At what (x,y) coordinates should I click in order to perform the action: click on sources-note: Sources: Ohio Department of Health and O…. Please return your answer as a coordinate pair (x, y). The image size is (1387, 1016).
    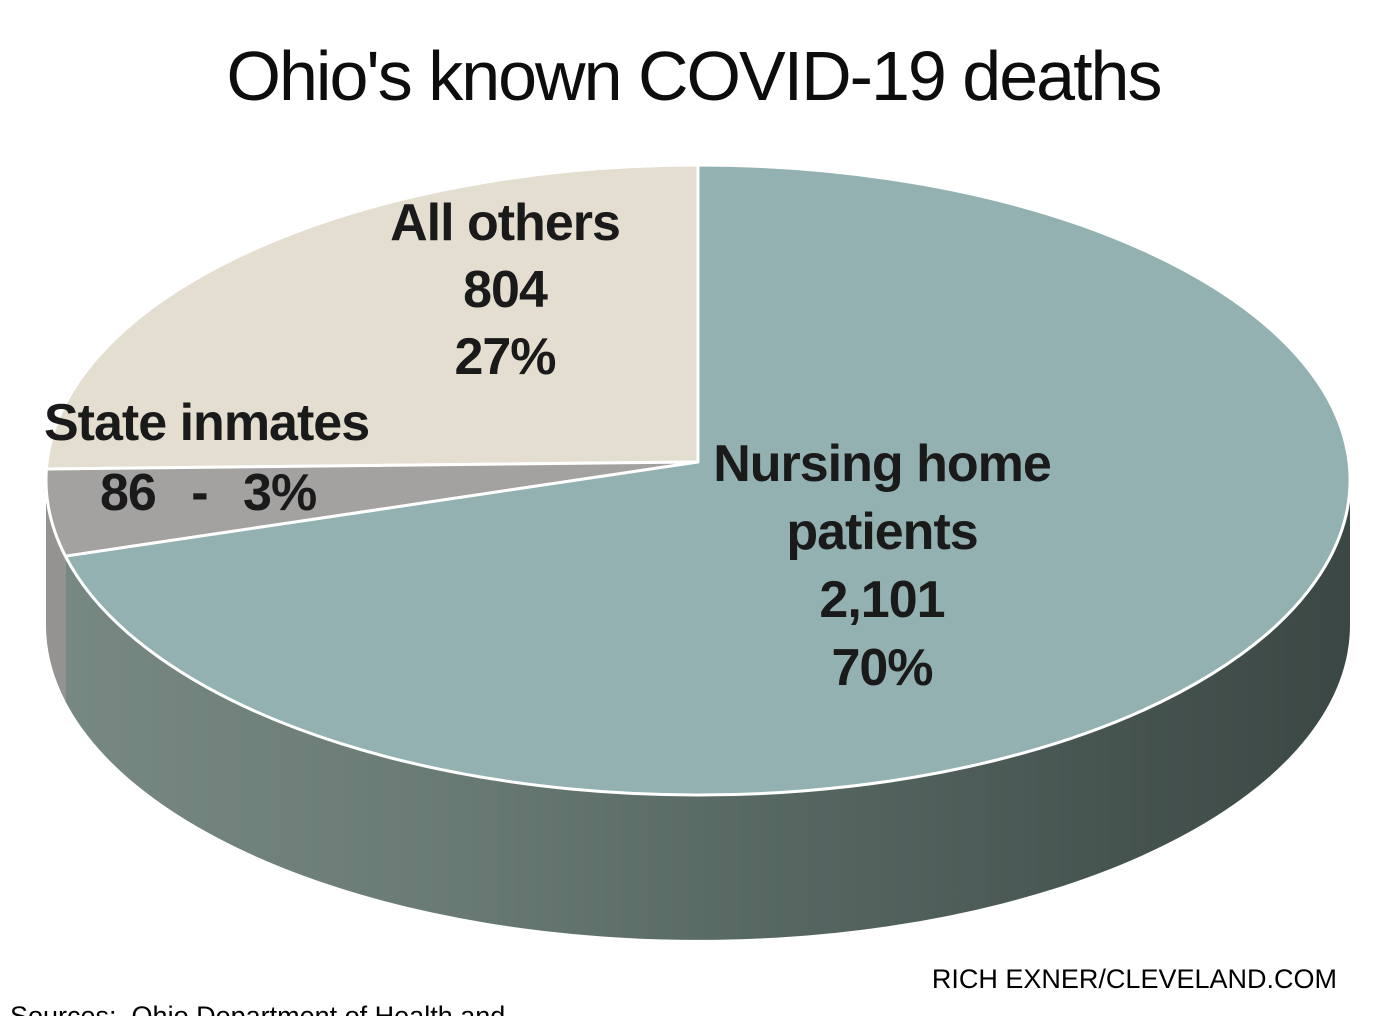
    Looking at the image, I should click on (305, 975).